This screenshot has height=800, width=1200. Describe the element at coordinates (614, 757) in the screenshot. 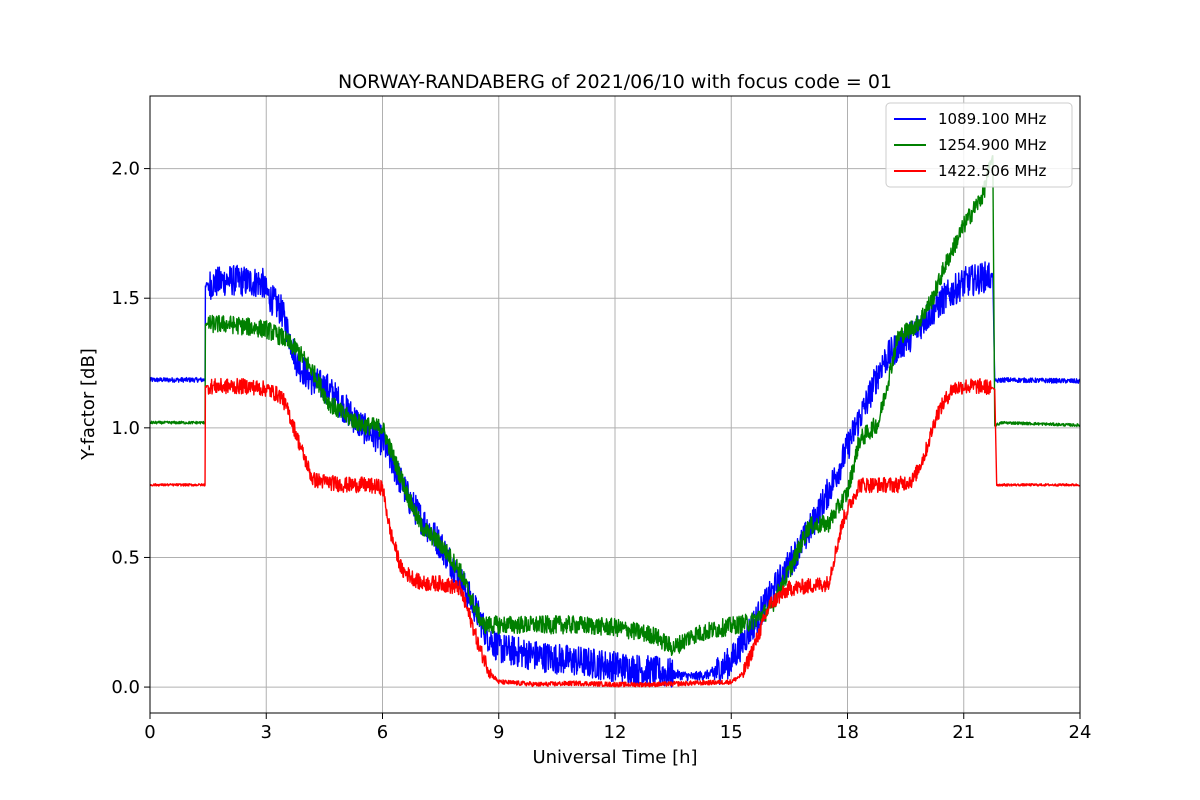

I see `x-axis-title: Universal Time [h]` at that location.